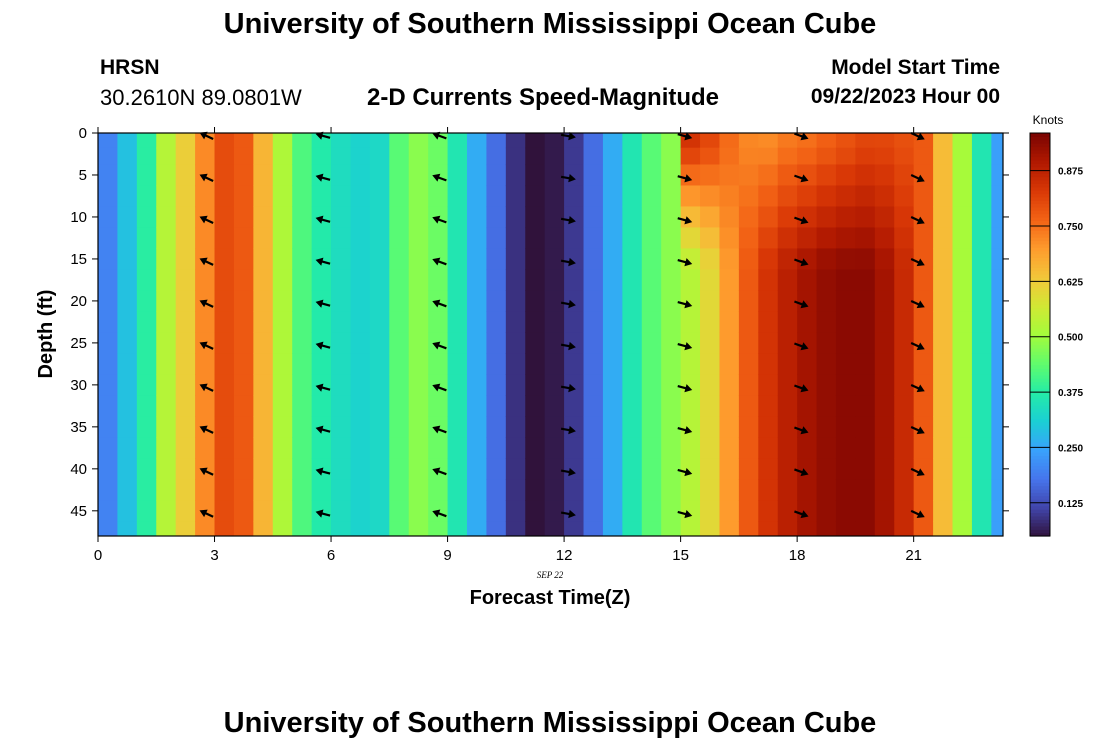 The width and height of the screenshot is (1100, 750). What do you see at coordinates (550, 598) in the screenshot?
I see `x-axis-label: Forecast Time(Z)` at bounding box center [550, 598].